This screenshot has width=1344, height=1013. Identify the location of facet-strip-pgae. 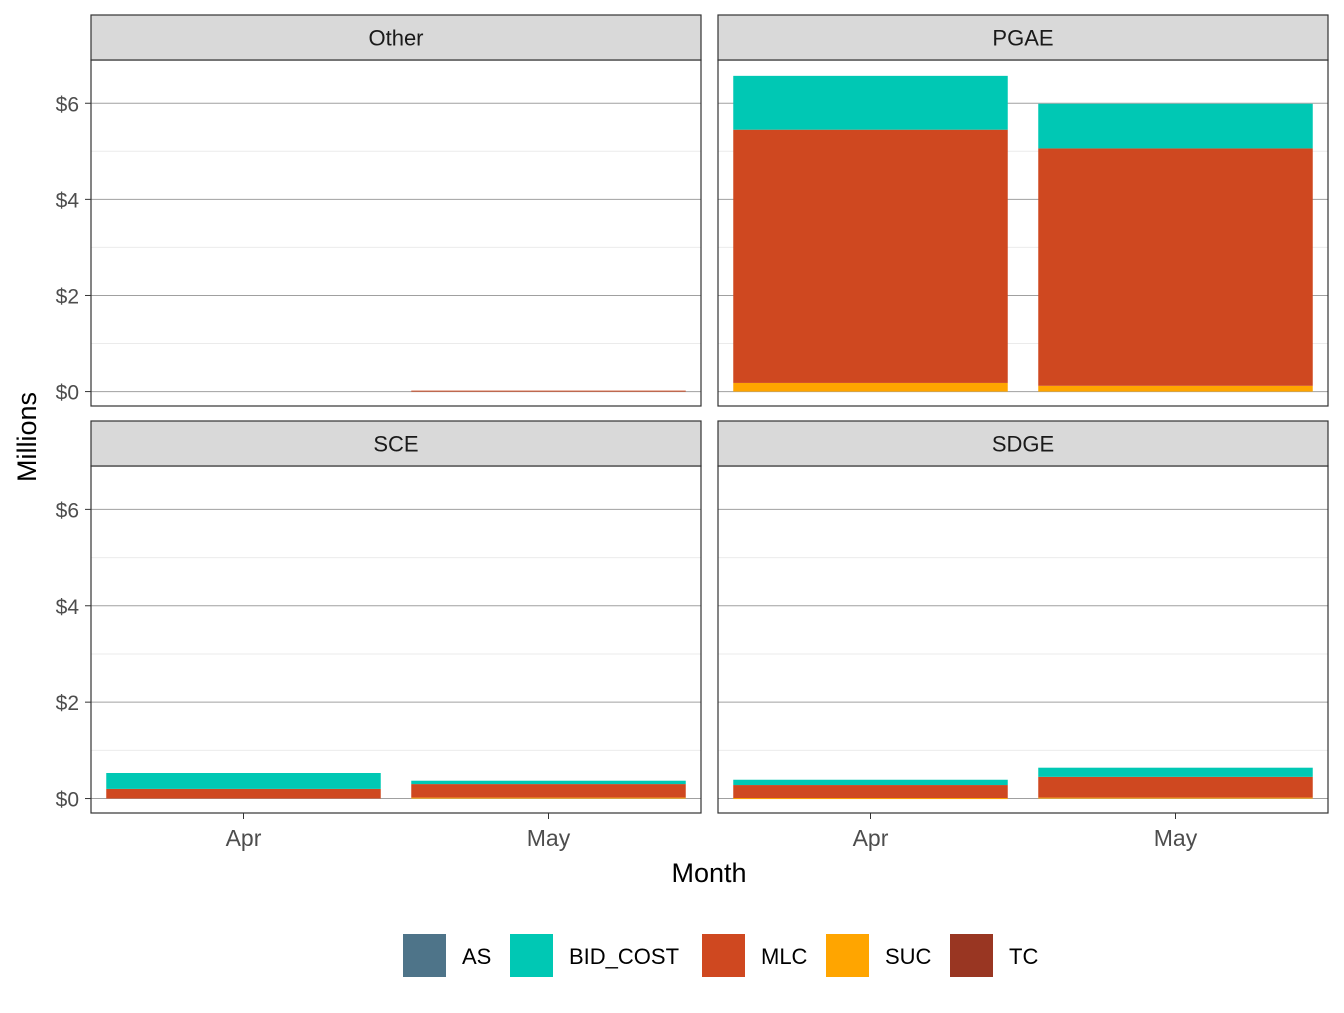
(1023, 37).